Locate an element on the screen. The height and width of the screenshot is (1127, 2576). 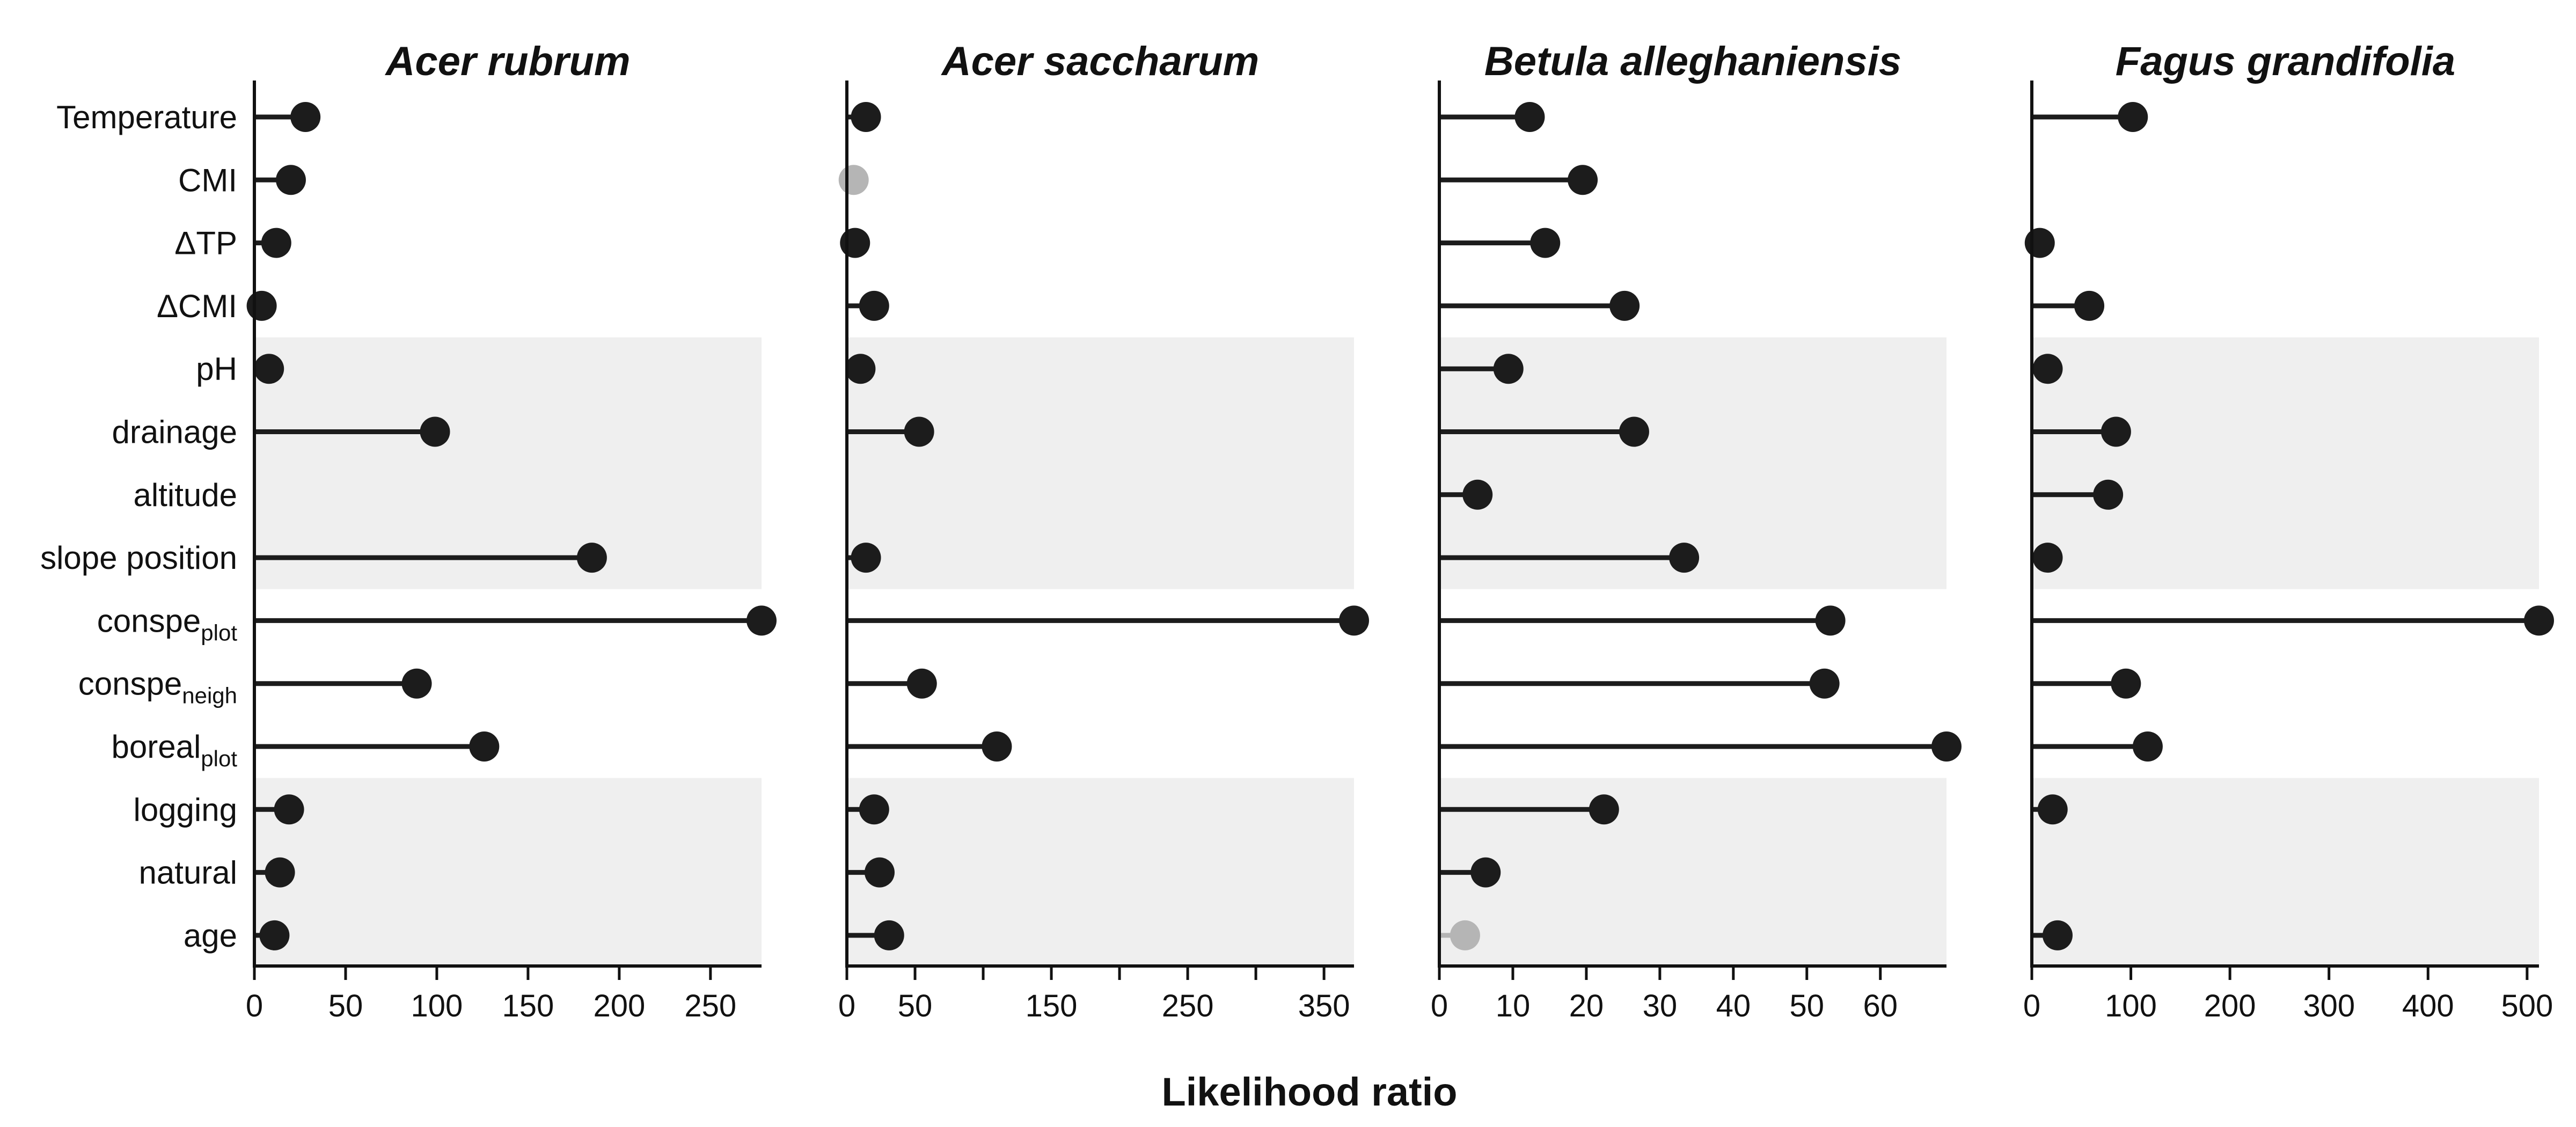
y-tick-label: CMI is located at coordinates (207, 180).